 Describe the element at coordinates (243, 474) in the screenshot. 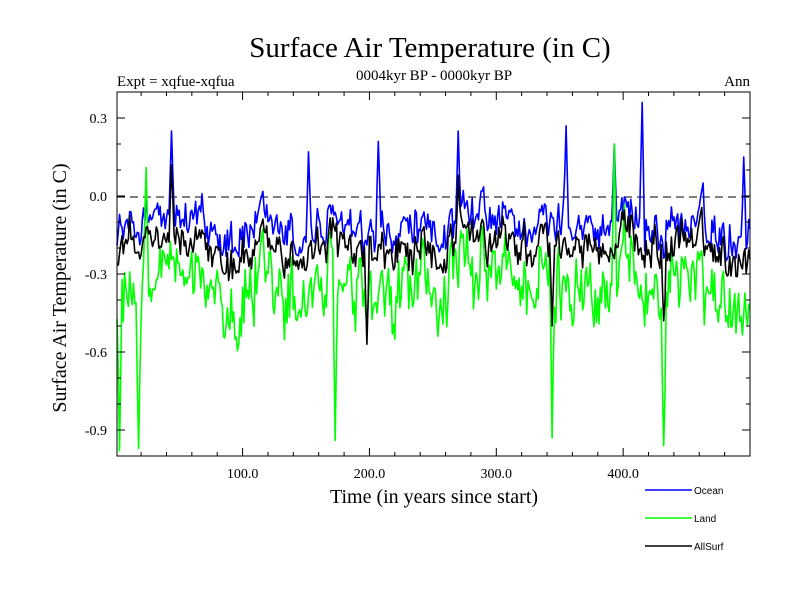

I see `x-tick-label: 100.0` at that location.